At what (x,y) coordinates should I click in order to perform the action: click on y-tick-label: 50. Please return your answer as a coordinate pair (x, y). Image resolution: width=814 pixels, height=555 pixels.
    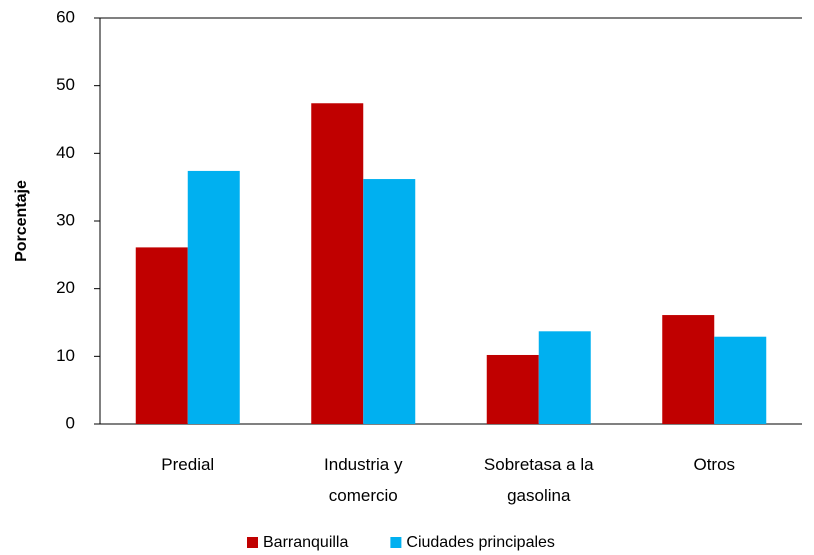
    Looking at the image, I should click on (65, 84).